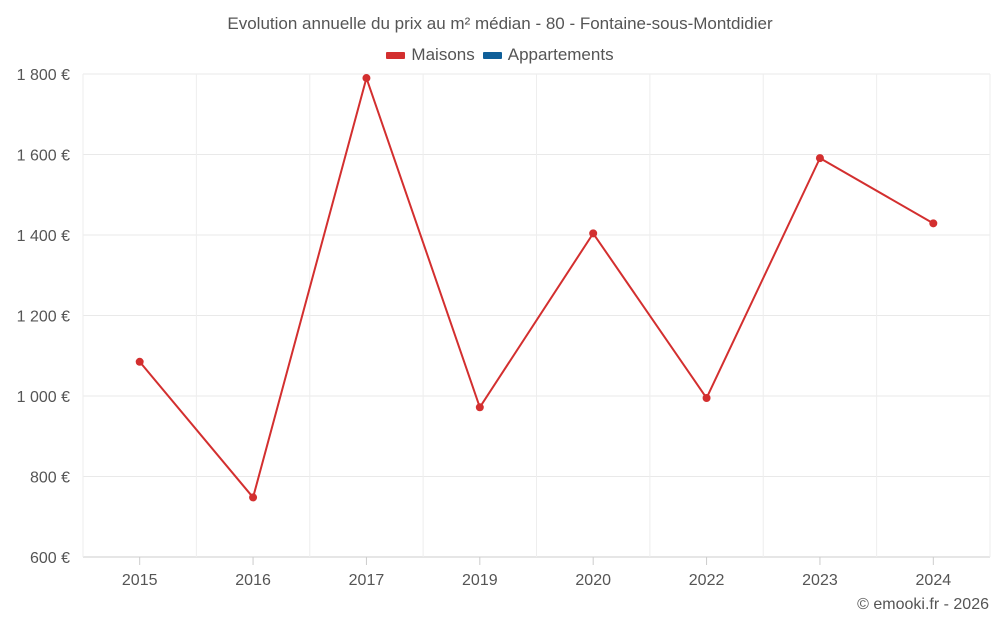  Describe the element at coordinates (140, 580) in the screenshot. I see `x-tick-label: 2015` at that location.